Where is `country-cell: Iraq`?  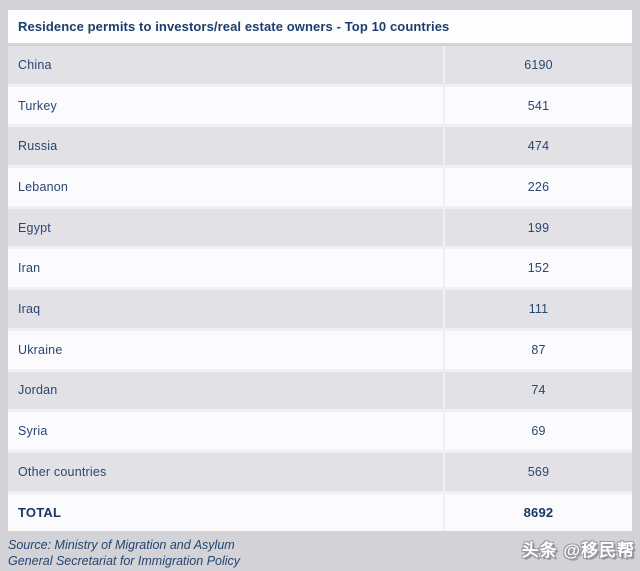 country-cell: Iraq is located at coordinates (225, 309).